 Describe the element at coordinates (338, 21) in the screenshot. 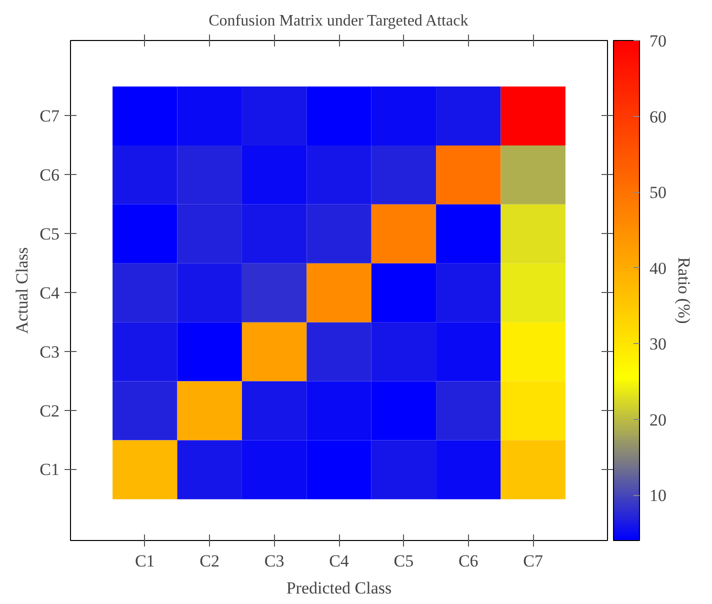

I see `chart-title: Confusion Matrix under Targeted Attack` at that location.